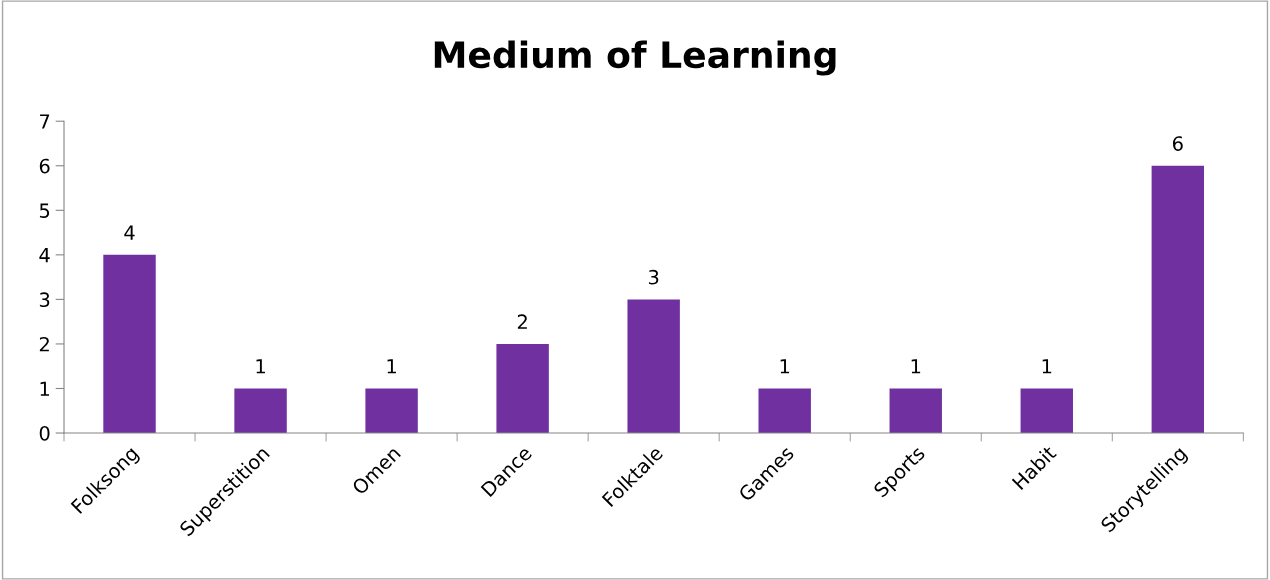 Image resolution: width=1270 pixels, height=580 pixels. I want to click on data-label: 4, so click(129, 232).